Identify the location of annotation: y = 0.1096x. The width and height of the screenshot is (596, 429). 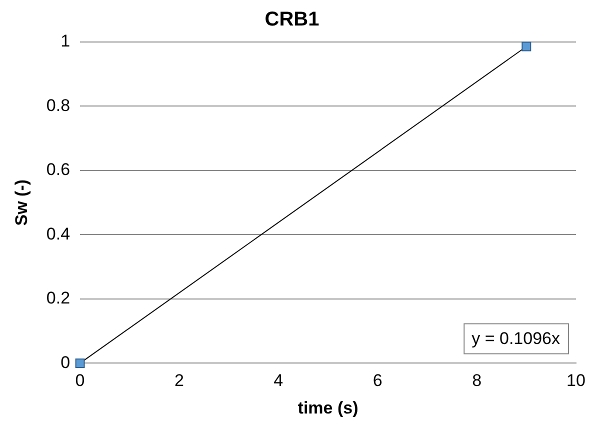
(516, 338).